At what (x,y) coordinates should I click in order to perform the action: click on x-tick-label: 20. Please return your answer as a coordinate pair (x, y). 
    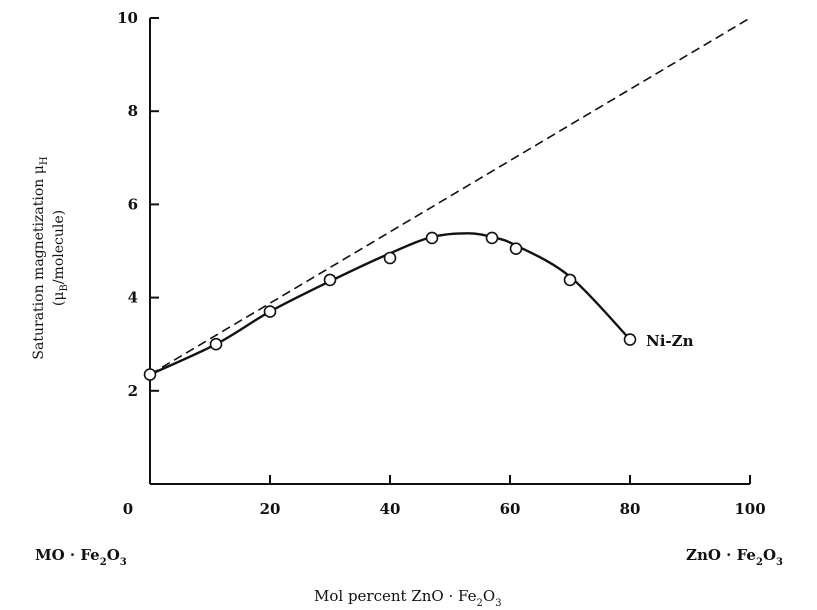
    Looking at the image, I should click on (270, 509).